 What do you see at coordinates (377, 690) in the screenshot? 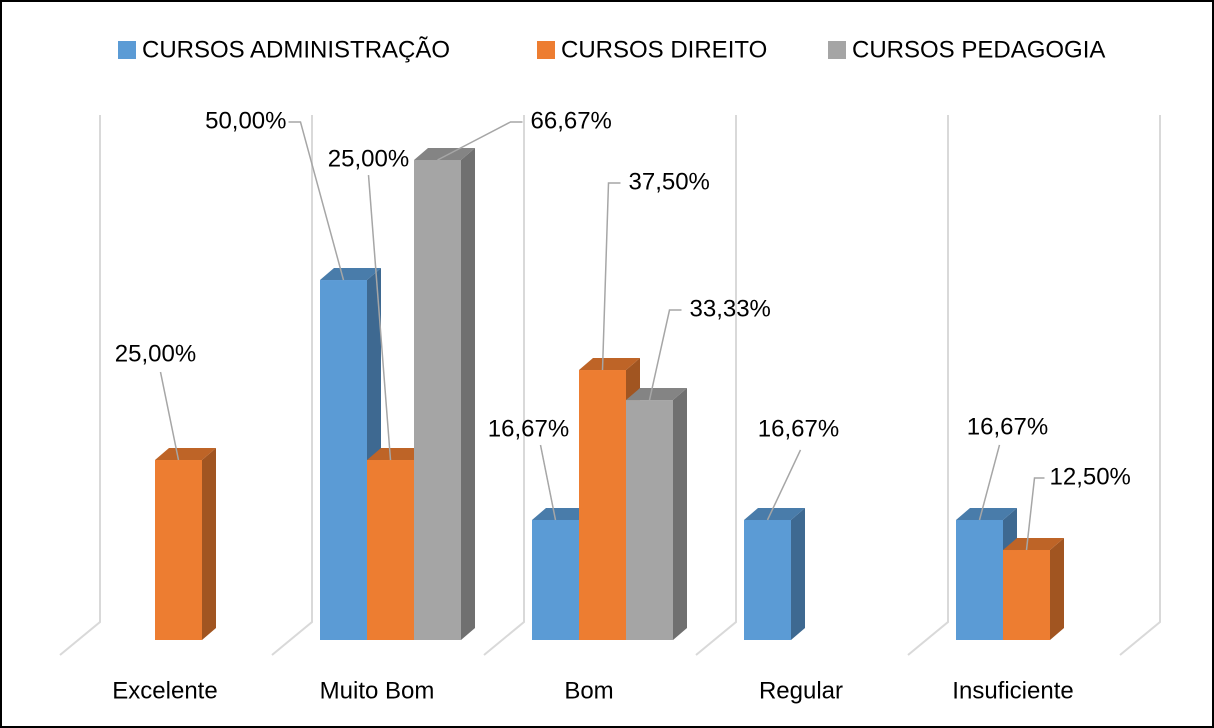
I see `x-tick-label: Muito Bom` at bounding box center [377, 690].